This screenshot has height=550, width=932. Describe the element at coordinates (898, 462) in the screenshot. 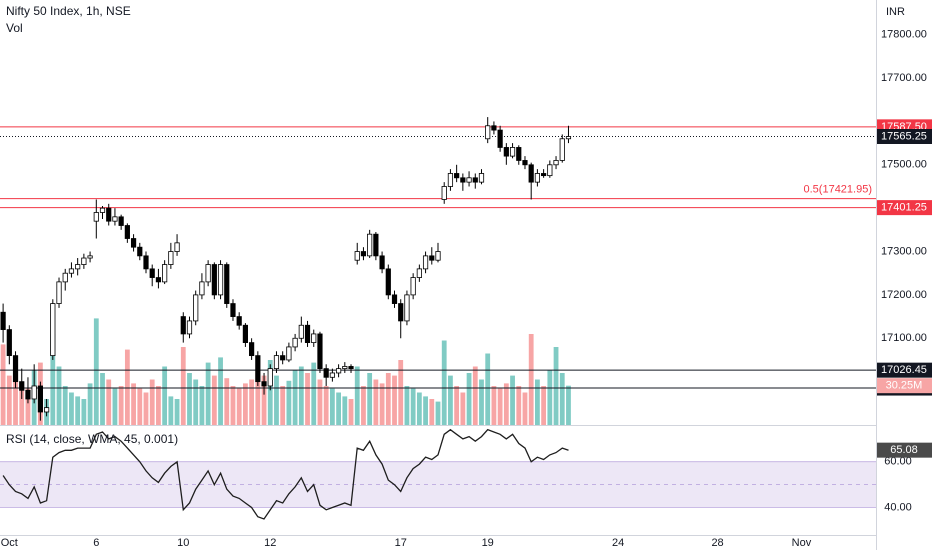

I see `rsi-tick-label: 60.00` at that location.